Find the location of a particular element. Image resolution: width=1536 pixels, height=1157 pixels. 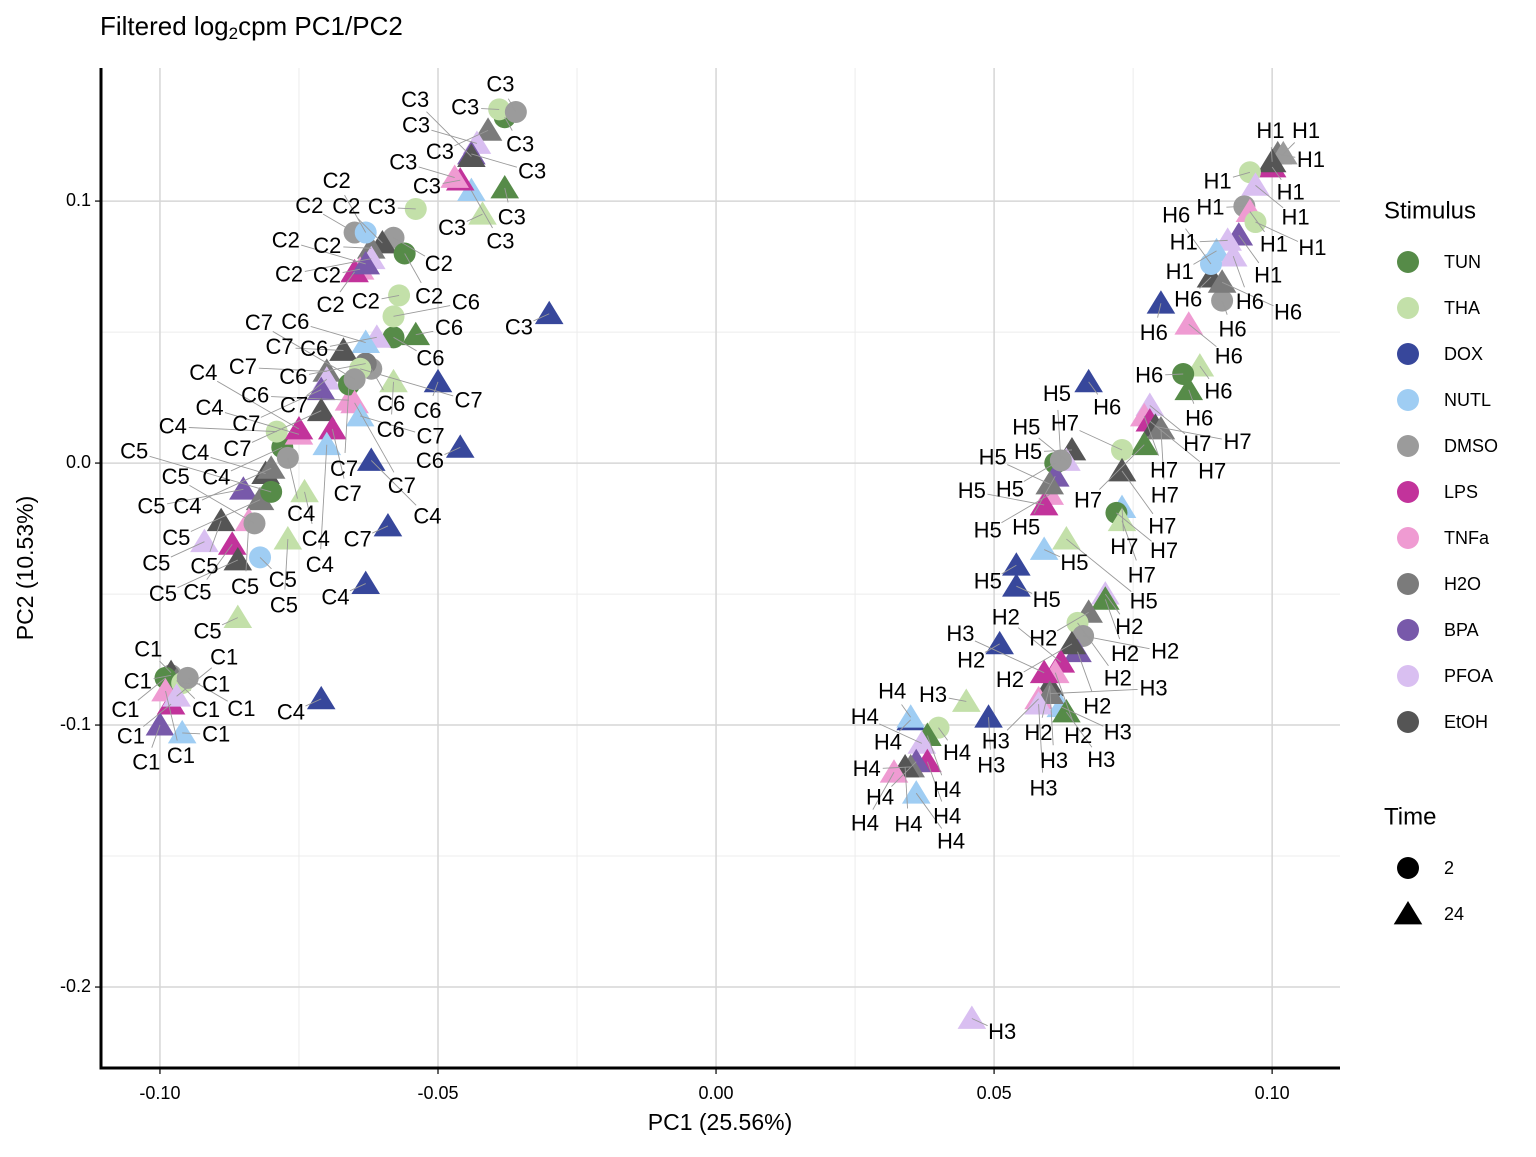

point-label: C2 is located at coordinates (286, 239).